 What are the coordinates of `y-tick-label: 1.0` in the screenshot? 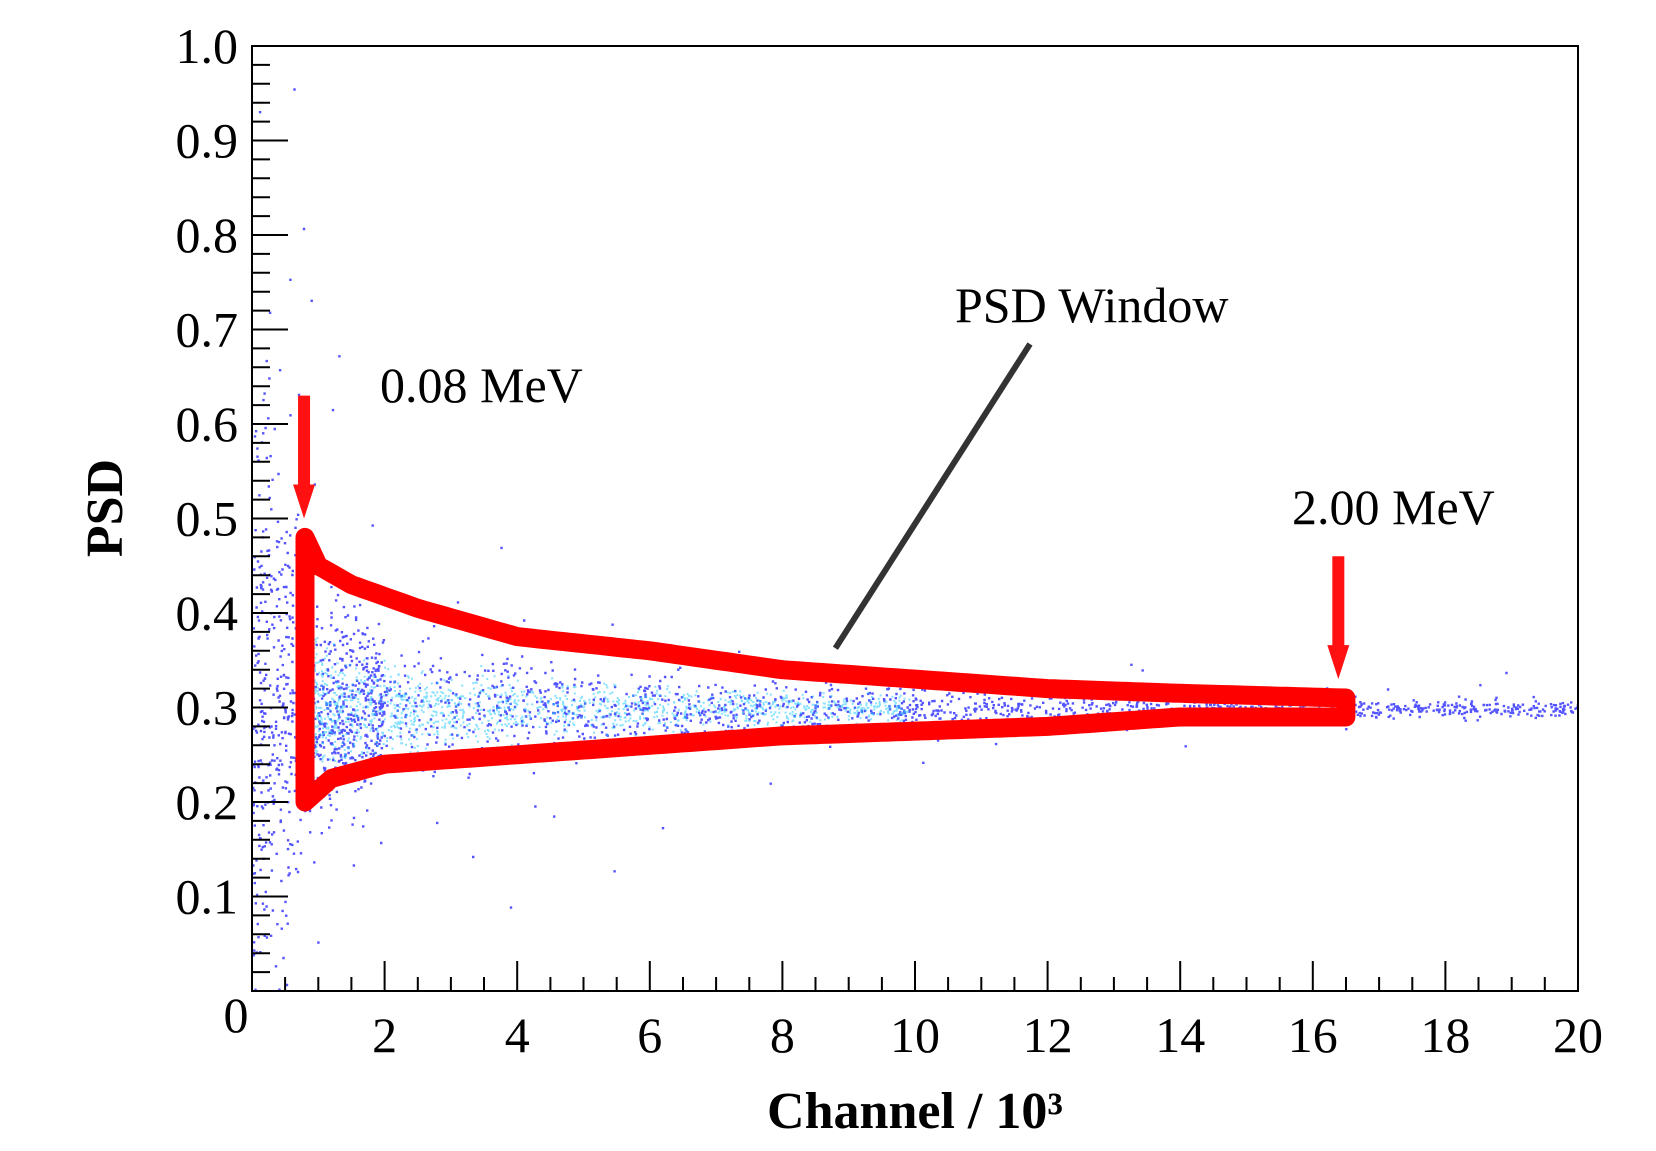 It's located at (207, 46).